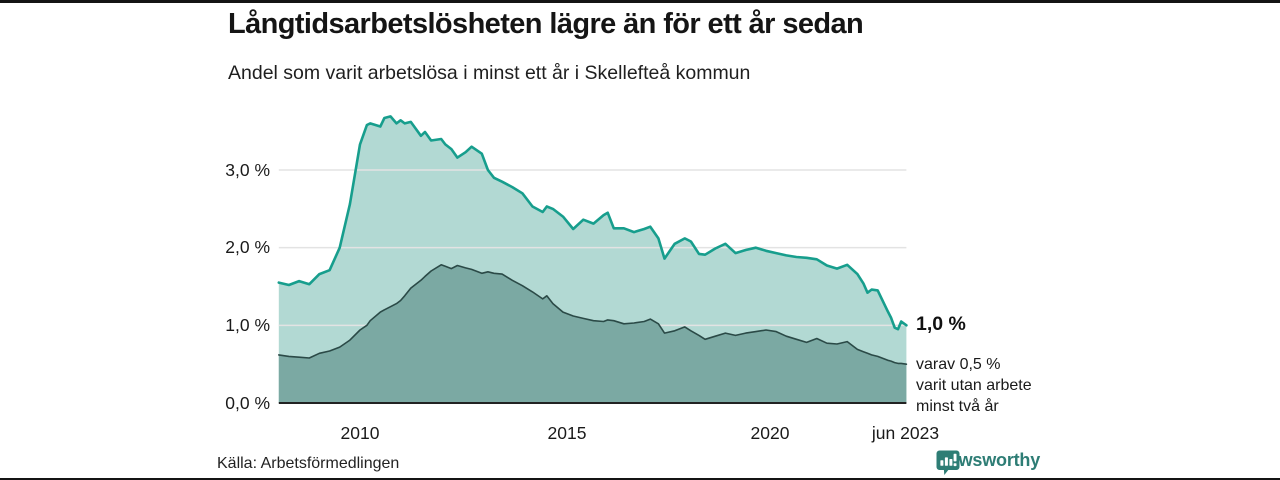  I want to click on y-axis-label-1: 1,0 %, so click(247, 325).